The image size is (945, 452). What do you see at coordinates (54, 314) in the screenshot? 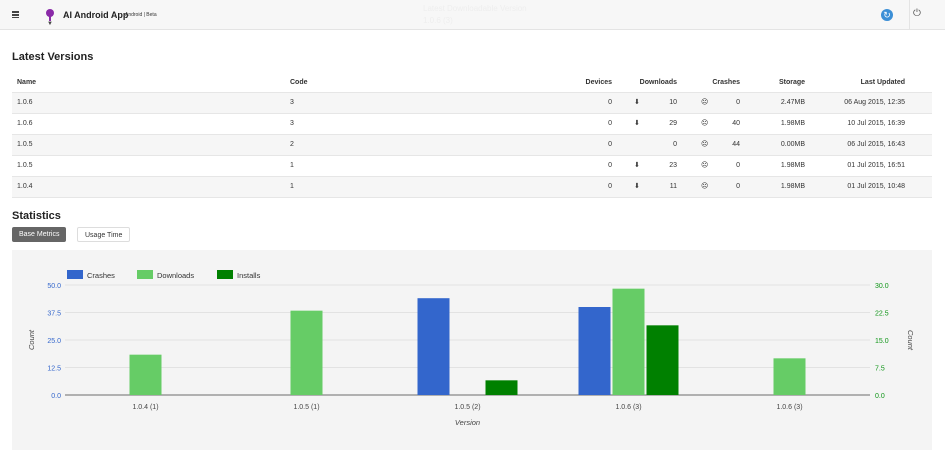
I see `left-tick-label: 37.5` at bounding box center [54, 314].